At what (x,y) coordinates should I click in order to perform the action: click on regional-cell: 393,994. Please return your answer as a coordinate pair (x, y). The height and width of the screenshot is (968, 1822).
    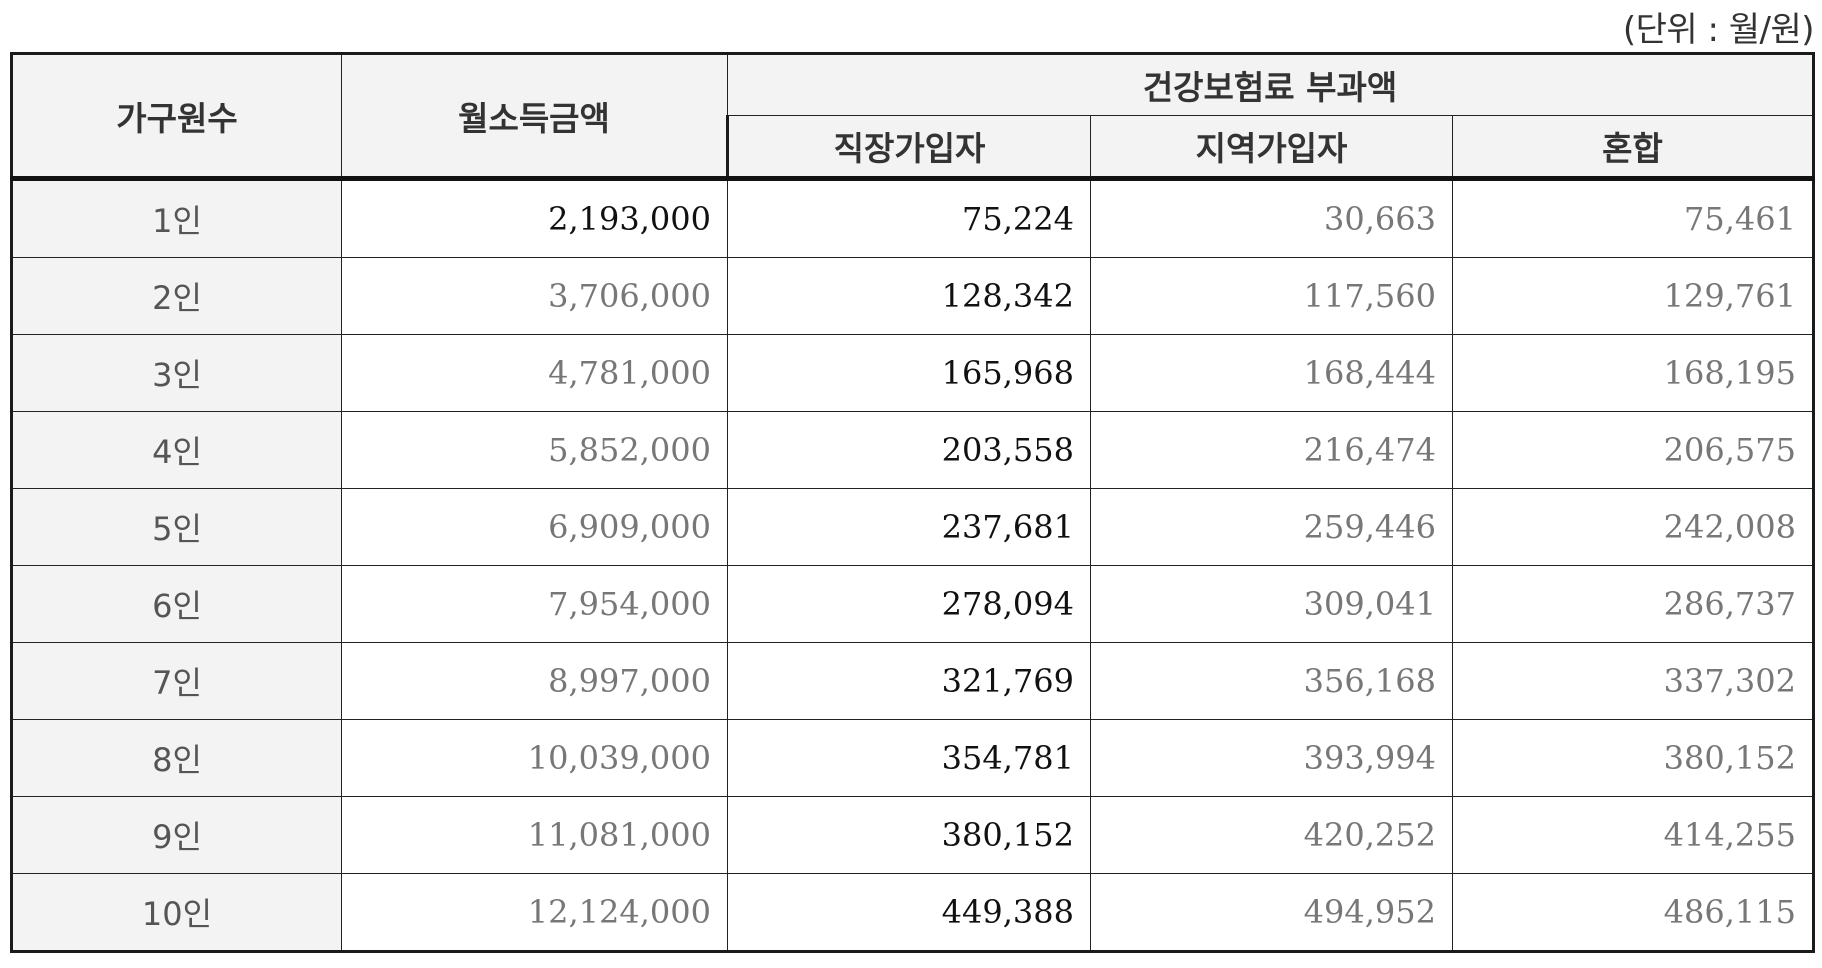
    Looking at the image, I should click on (1271, 758).